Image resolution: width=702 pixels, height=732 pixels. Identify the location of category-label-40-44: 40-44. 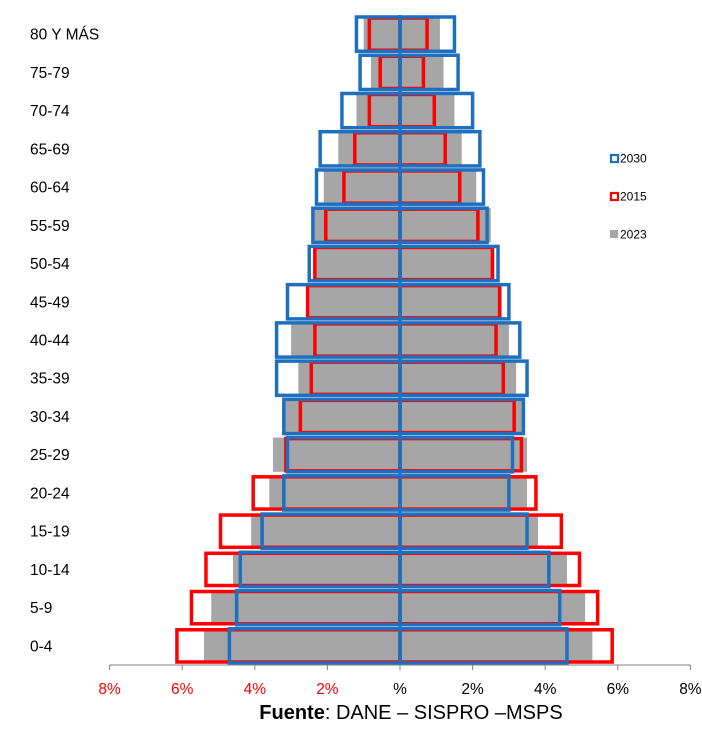
(50, 341).